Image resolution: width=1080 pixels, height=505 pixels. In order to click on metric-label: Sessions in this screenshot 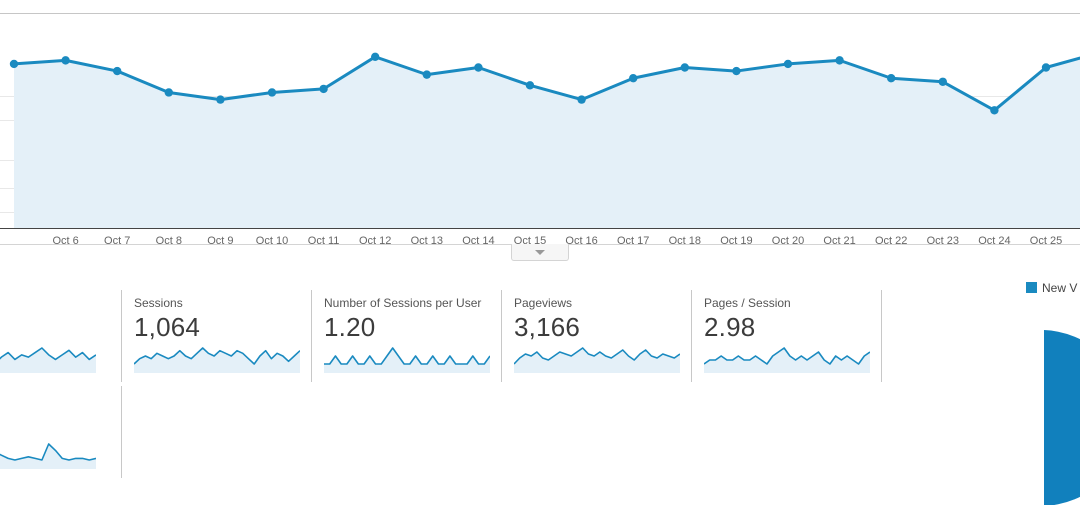, I will do `click(158, 303)`.